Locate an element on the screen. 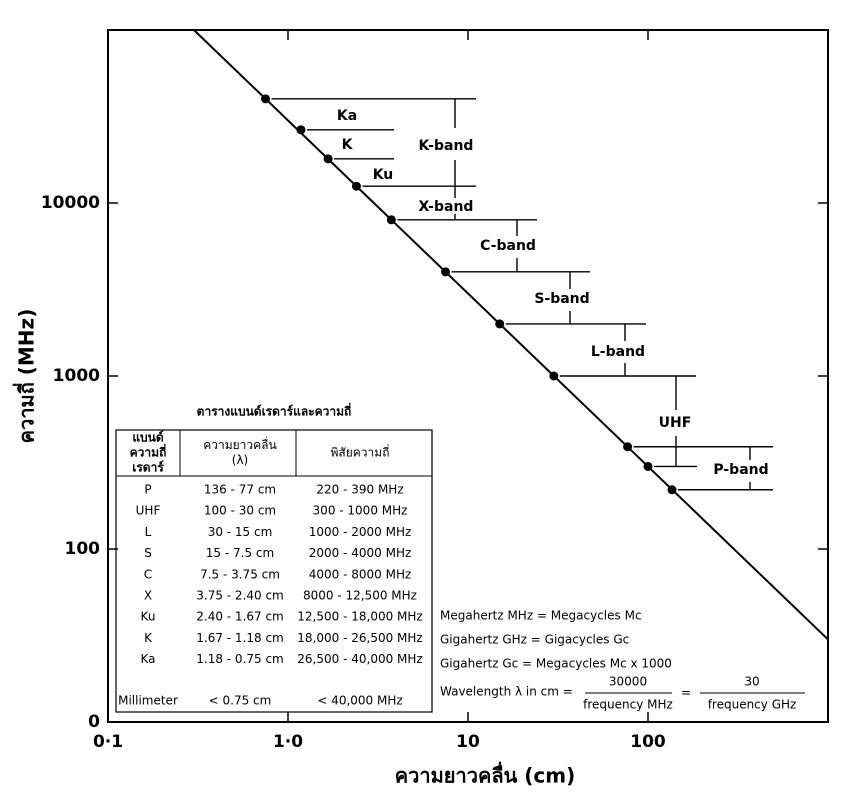 The image size is (845, 809). table-title: ตารางแบนด์เรดาร์และความถี่ is located at coordinates (274, 411).